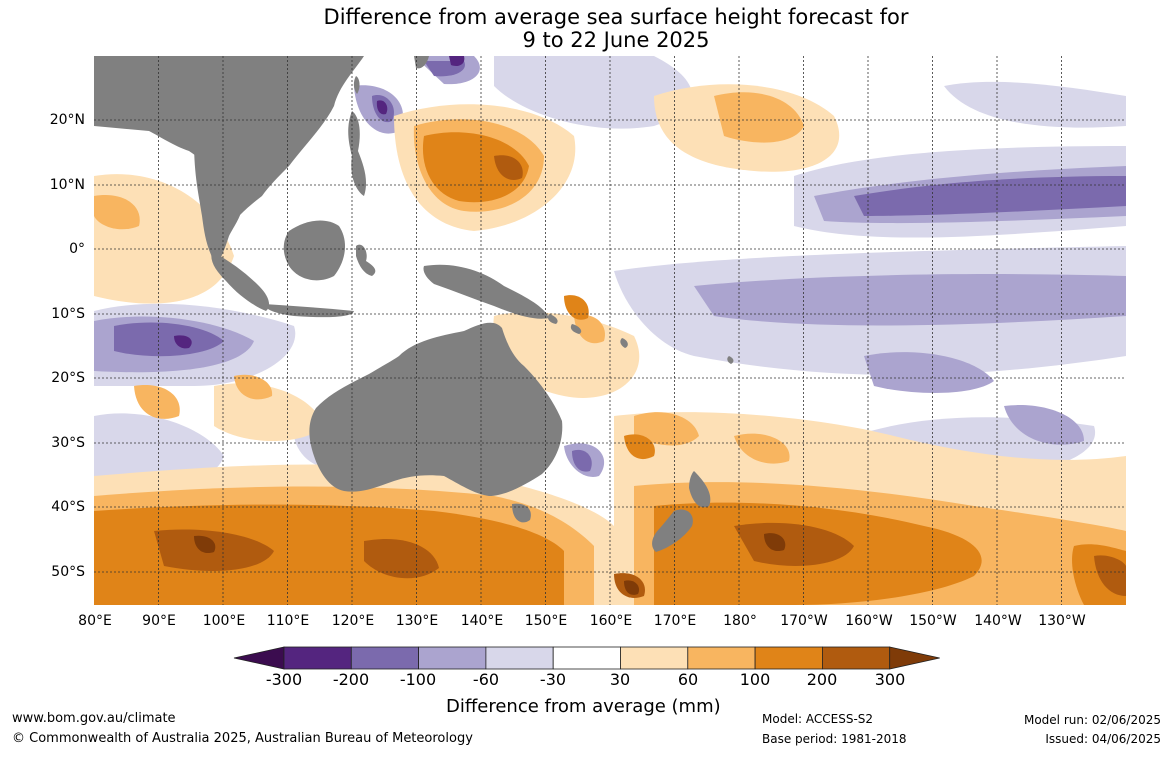 The height and width of the screenshot is (770, 1173). Describe the element at coordinates (77, 249) in the screenshot. I see `lat-label-equator: 0°` at that location.